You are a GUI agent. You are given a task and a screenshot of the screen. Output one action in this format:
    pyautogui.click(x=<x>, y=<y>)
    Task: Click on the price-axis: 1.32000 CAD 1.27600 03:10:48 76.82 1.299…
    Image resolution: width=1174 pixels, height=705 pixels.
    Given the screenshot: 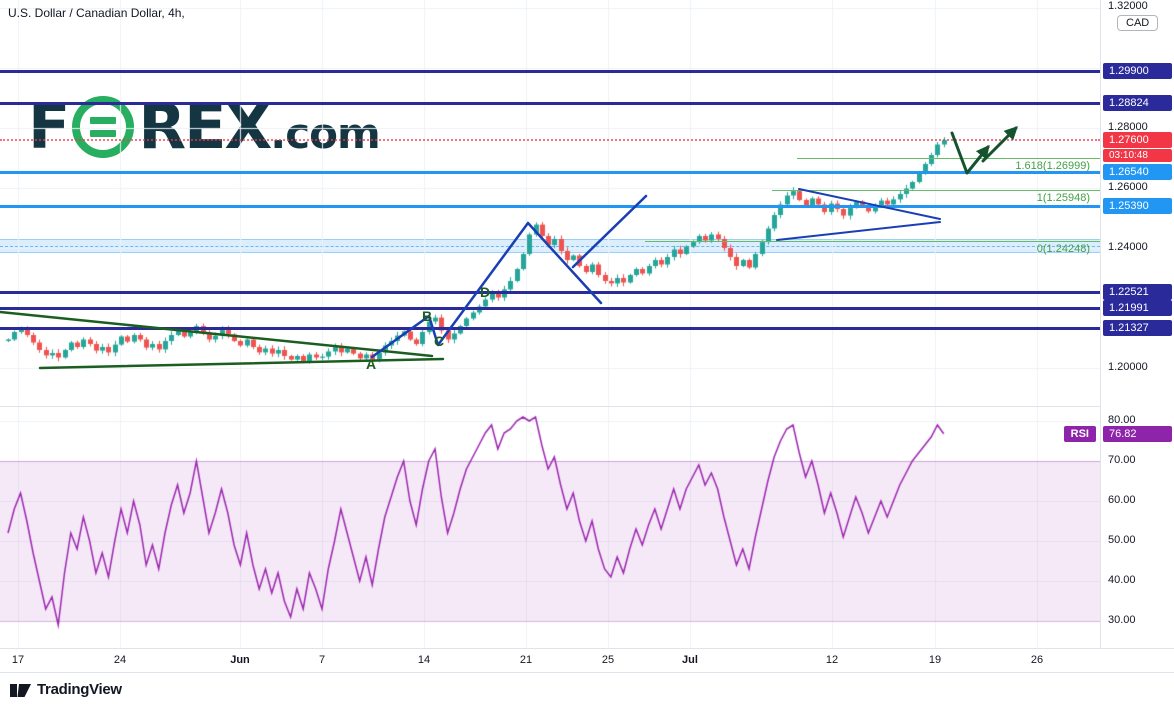 What is the action you would take?
    pyautogui.click(x=1137, y=324)
    